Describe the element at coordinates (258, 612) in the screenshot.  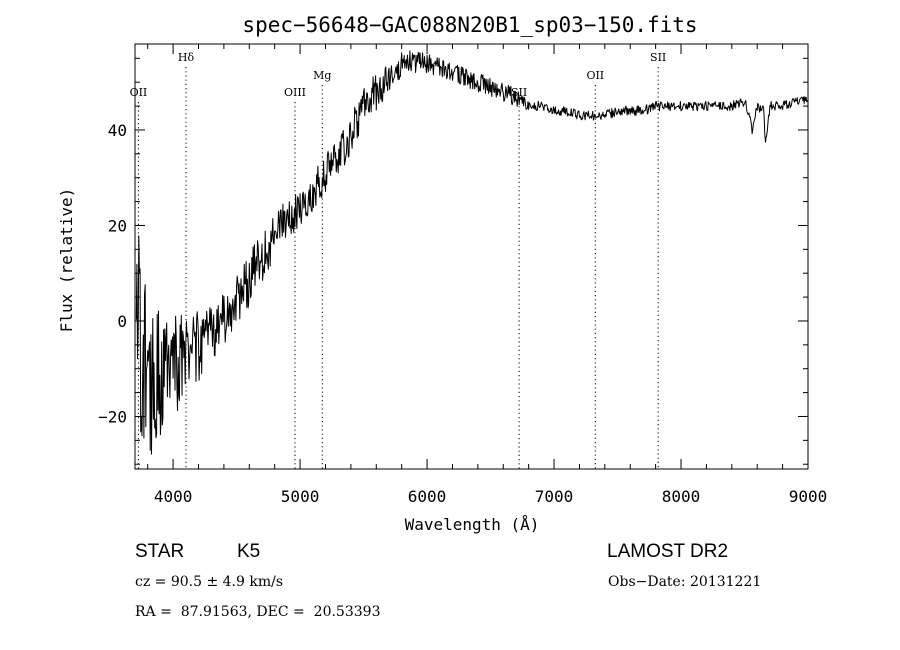
I see `coordinates: RA = 87.91563, DEC = 20.53393` at that location.